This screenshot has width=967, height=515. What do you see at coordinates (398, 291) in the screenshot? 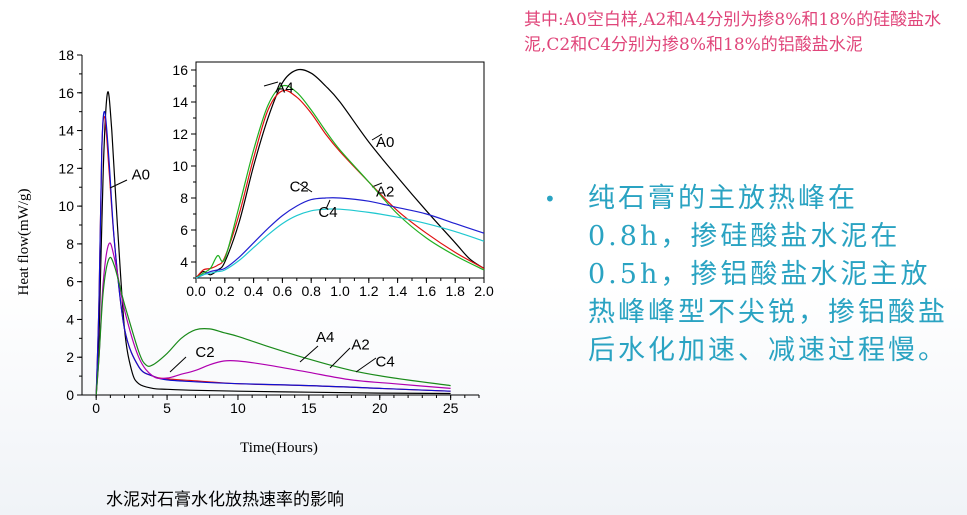
I see `x-tick-label: 1.4` at bounding box center [398, 291].